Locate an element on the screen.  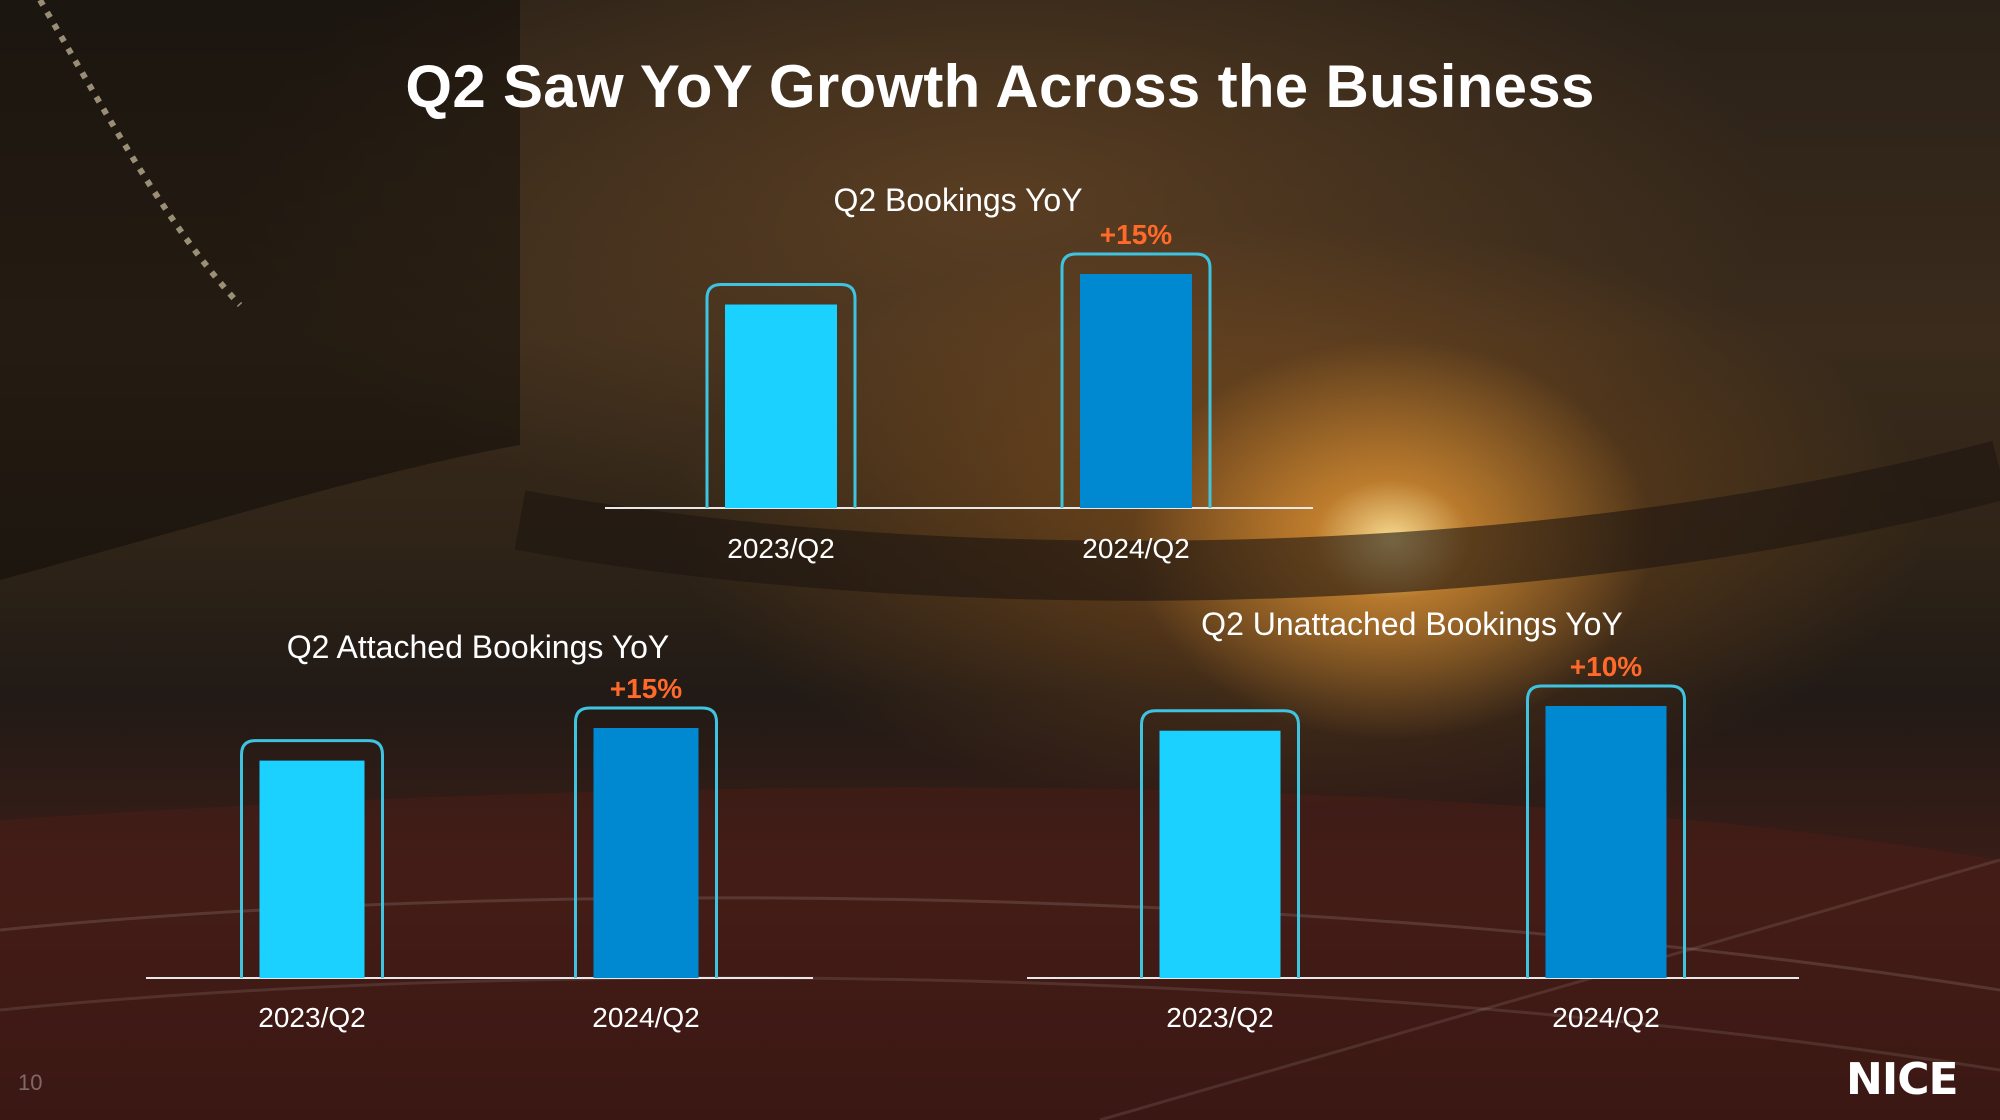
page-number: 10 is located at coordinates (30, 1082).